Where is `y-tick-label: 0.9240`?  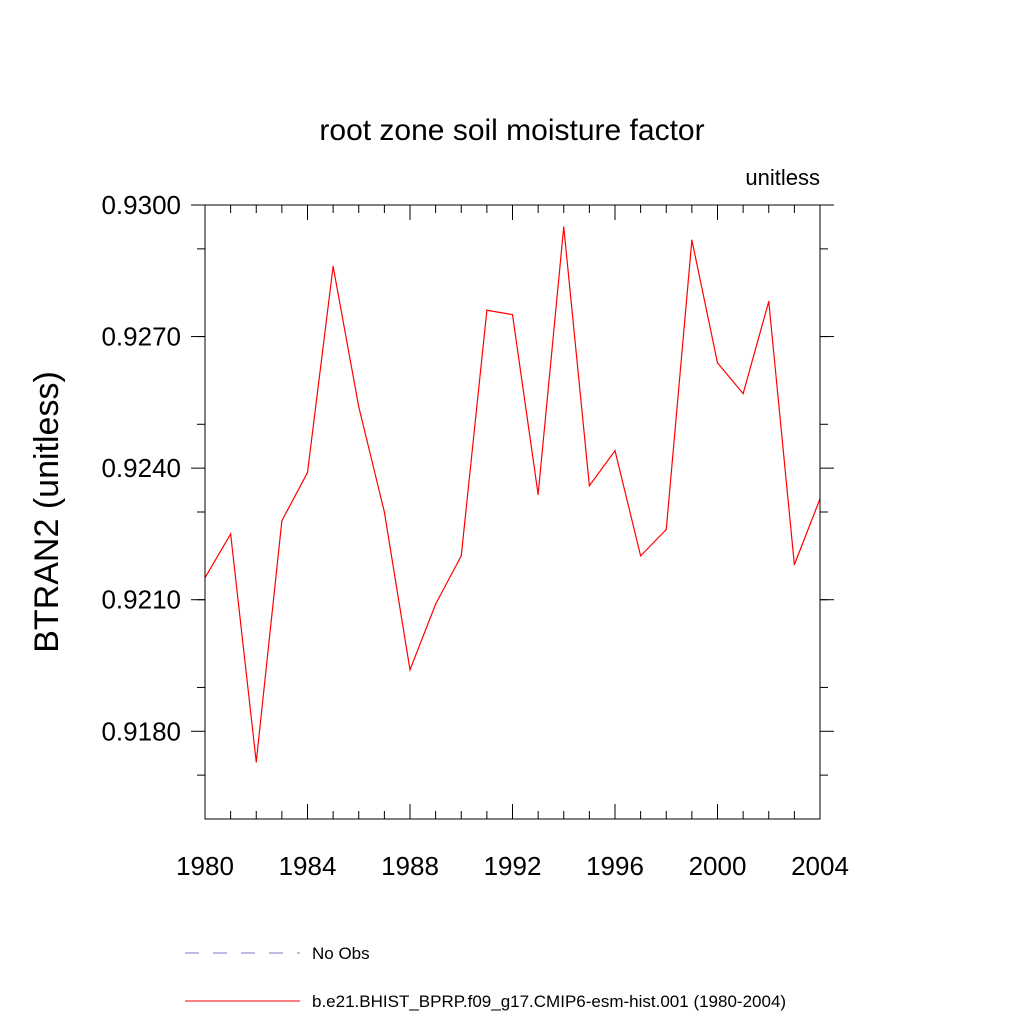
y-tick-label: 0.9240 is located at coordinates (141, 468).